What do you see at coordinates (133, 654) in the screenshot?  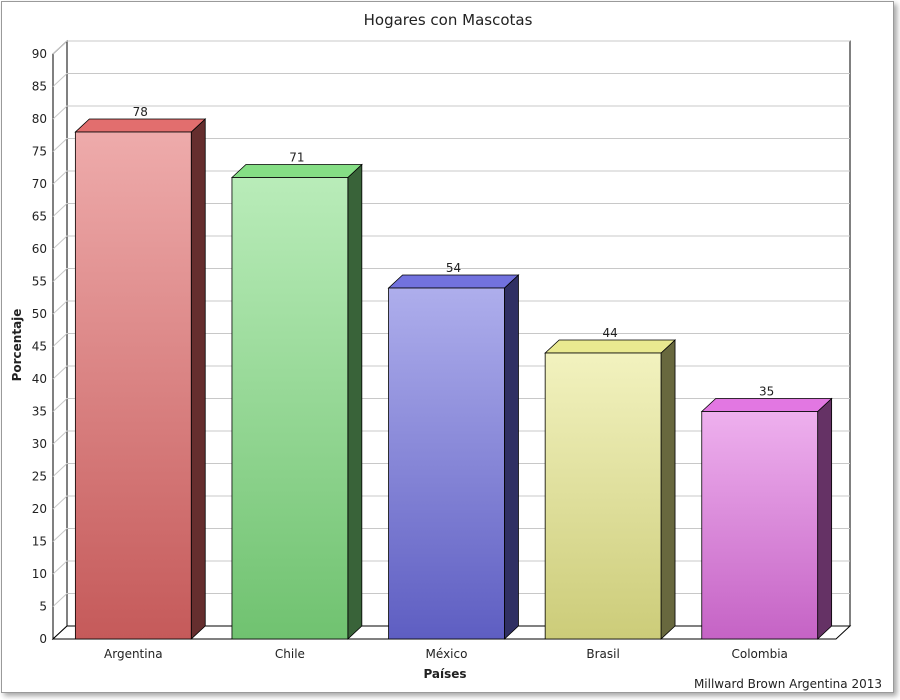 I see `x-tick-label: Argentina` at bounding box center [133, 654].